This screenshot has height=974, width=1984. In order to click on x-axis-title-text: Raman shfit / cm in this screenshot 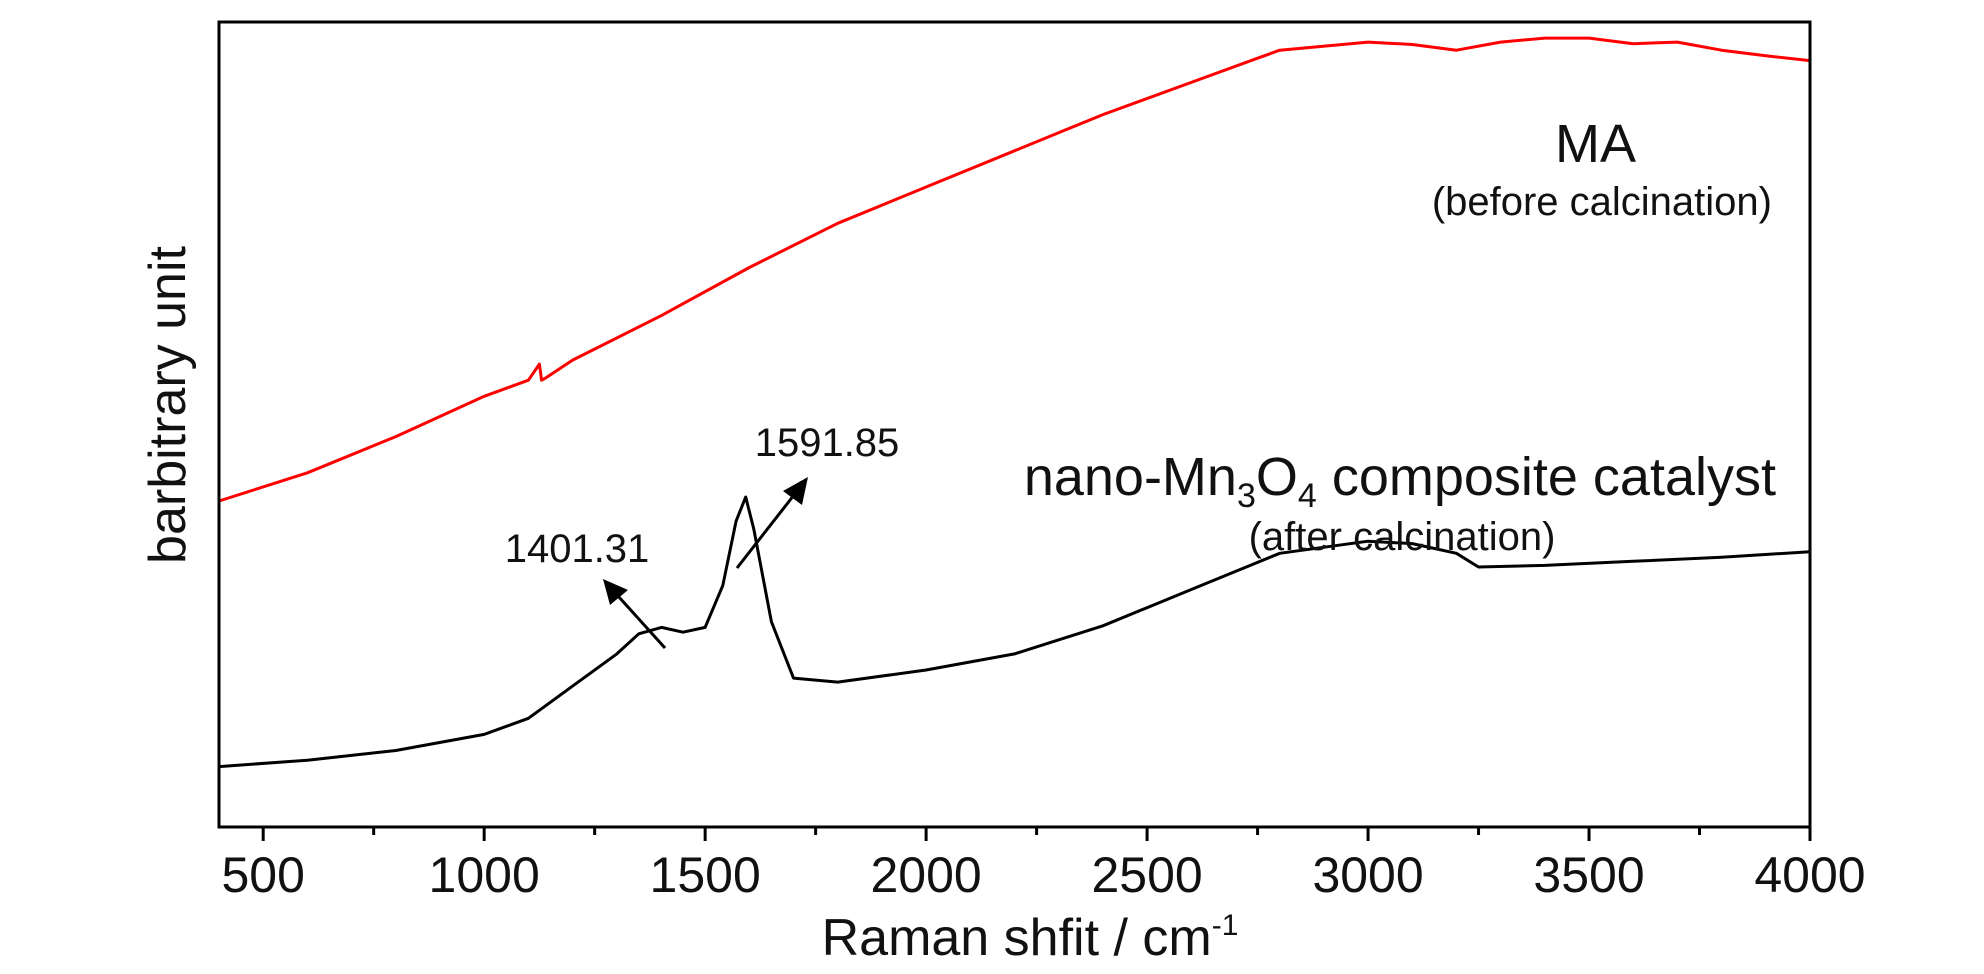, I will do `click(1017, 938)`.